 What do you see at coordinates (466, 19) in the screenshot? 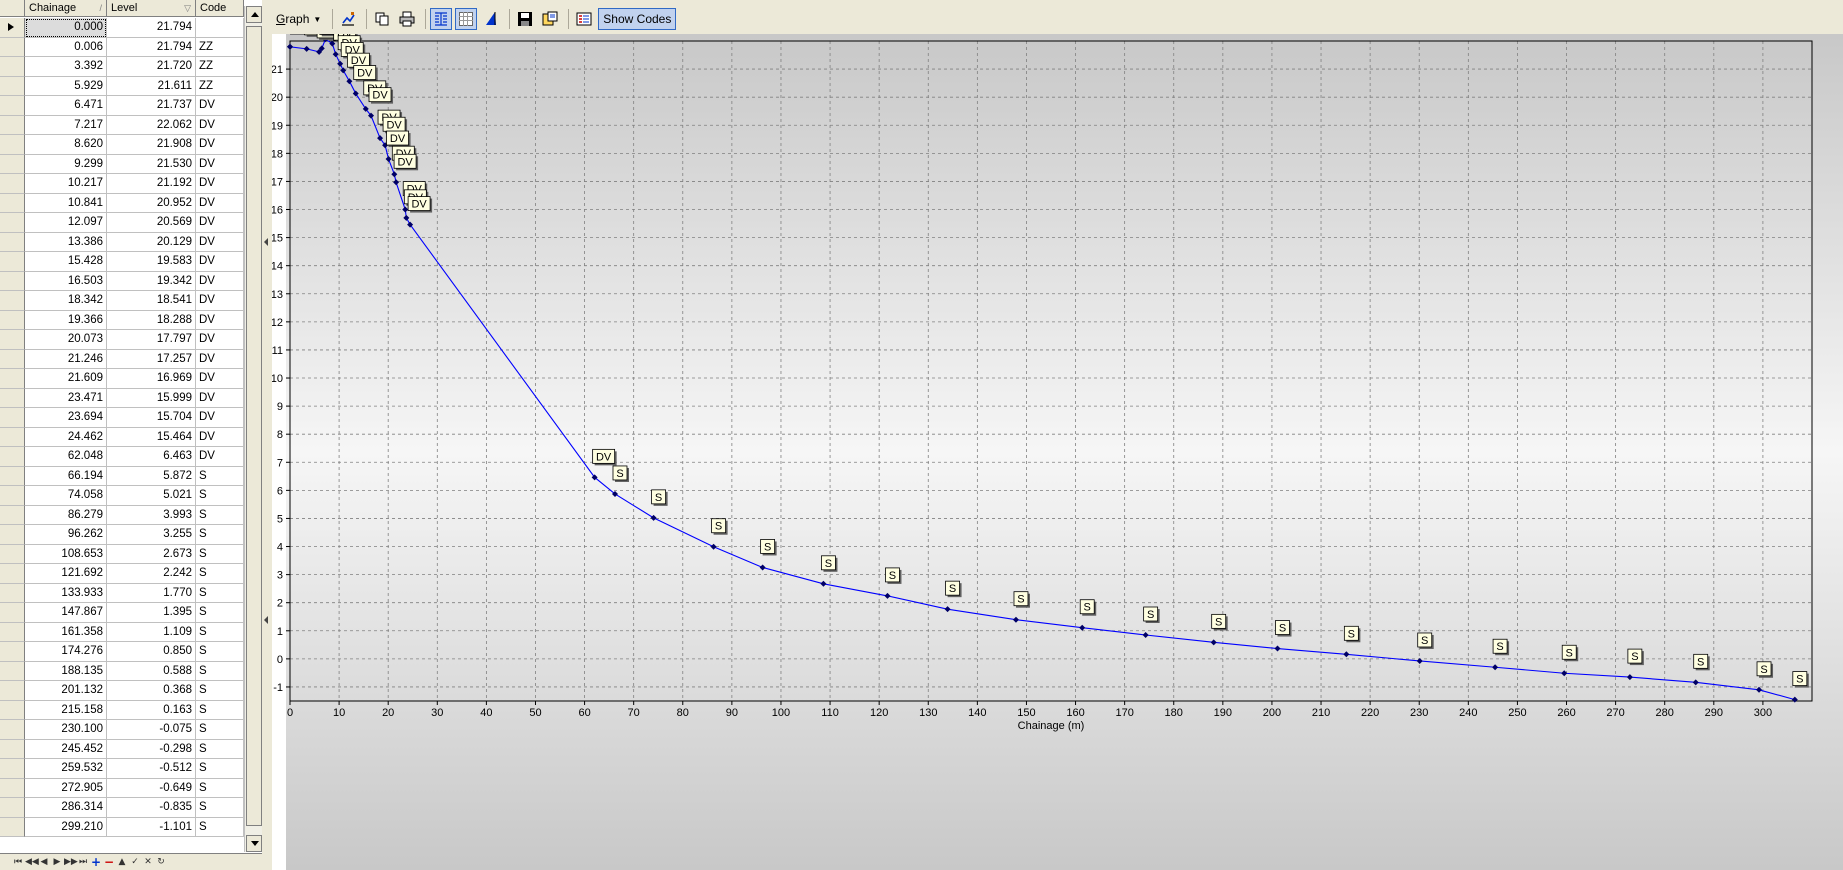
I see `grid-toggle-button` at bounding box center [466, 19].